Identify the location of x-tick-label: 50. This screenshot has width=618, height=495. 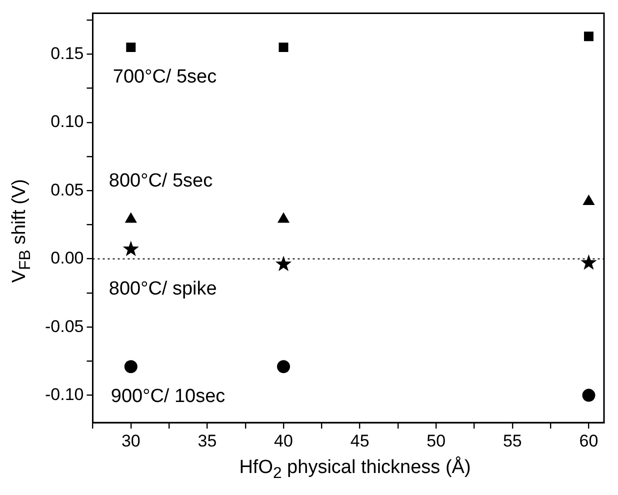
(436, 440).